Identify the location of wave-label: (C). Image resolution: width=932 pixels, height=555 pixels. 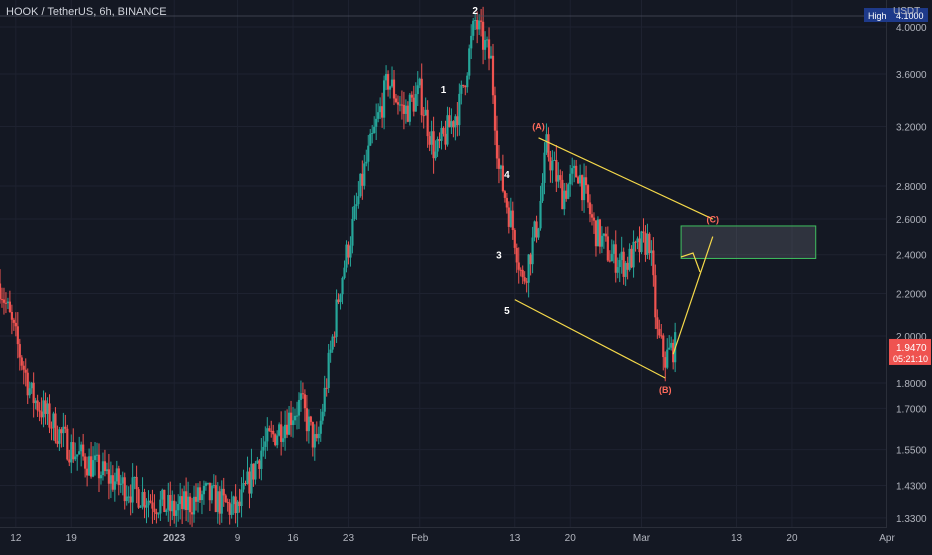
(713, 219).